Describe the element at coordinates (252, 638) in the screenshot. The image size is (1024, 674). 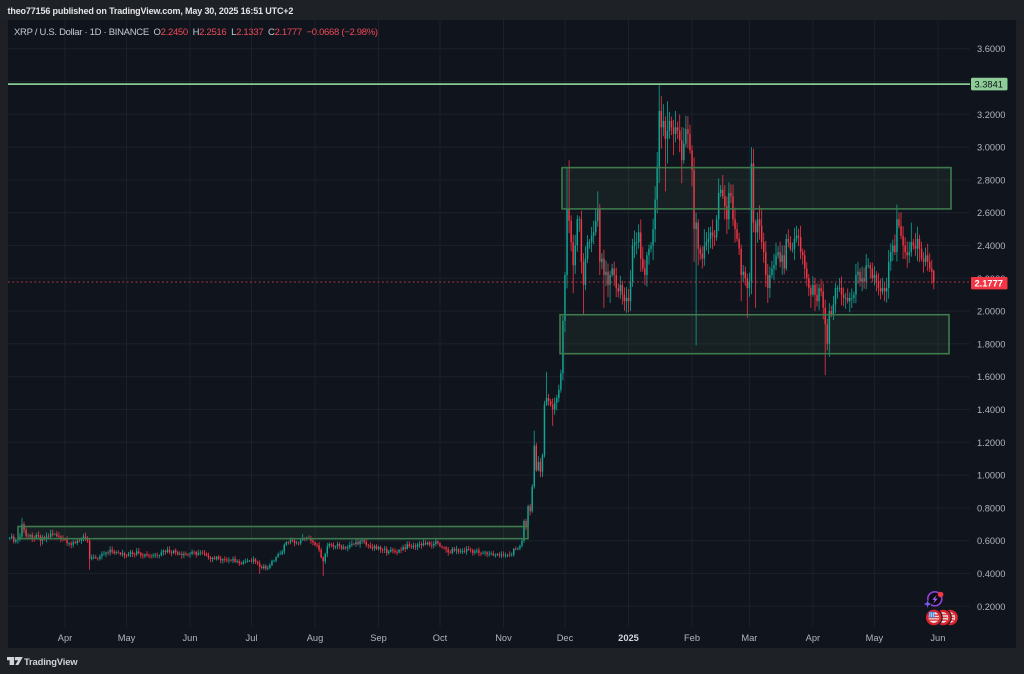
I see `svg-text: Jul` at that location.